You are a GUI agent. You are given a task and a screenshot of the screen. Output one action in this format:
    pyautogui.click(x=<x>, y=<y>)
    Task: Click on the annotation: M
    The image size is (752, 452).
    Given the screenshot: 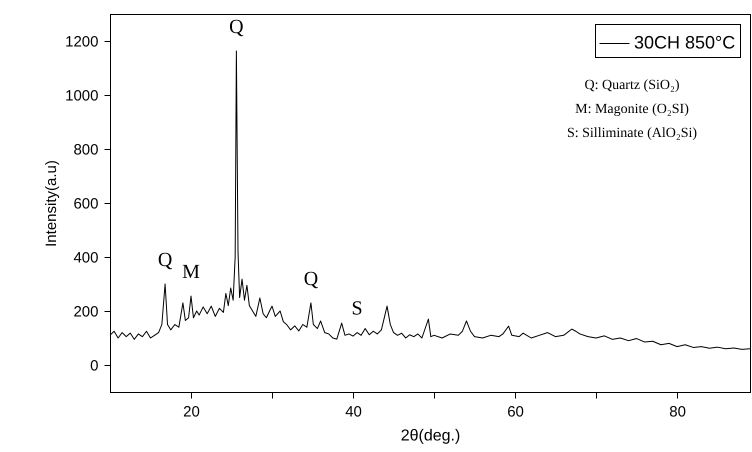 What is the action you would take?
    pyautogui.click(x=191, y=272)
    